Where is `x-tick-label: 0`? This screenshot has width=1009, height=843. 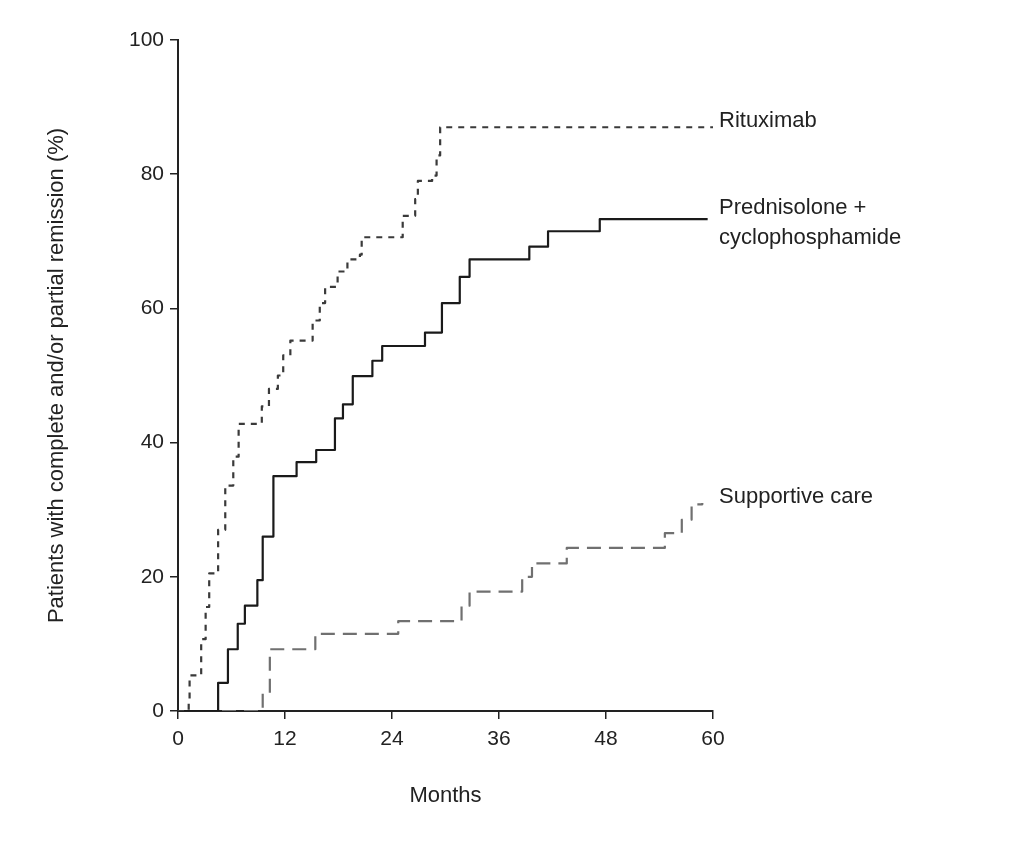
x-tick-label: 0 is located at coordinates (178, 738).